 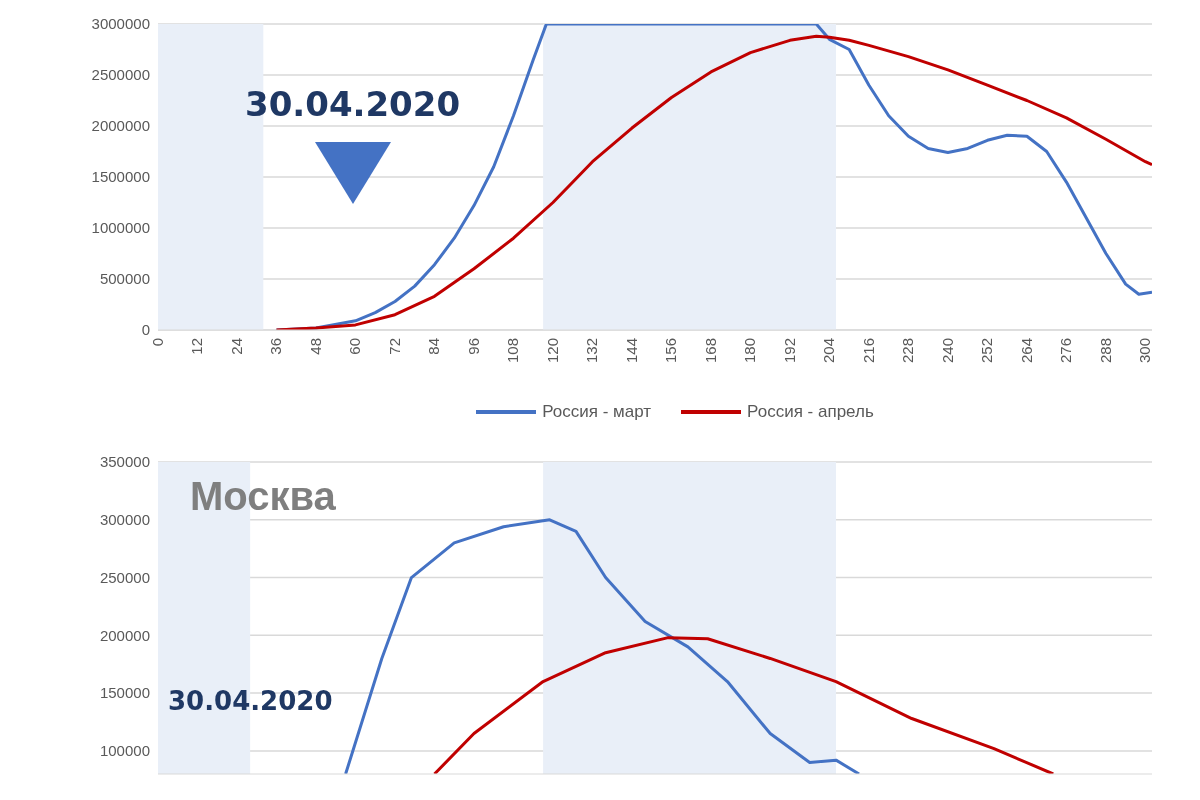 What do you see at coordinates (394, 346) in the screenshot?
I see `x-tick-label: 72` at bounding box center [394, 346].